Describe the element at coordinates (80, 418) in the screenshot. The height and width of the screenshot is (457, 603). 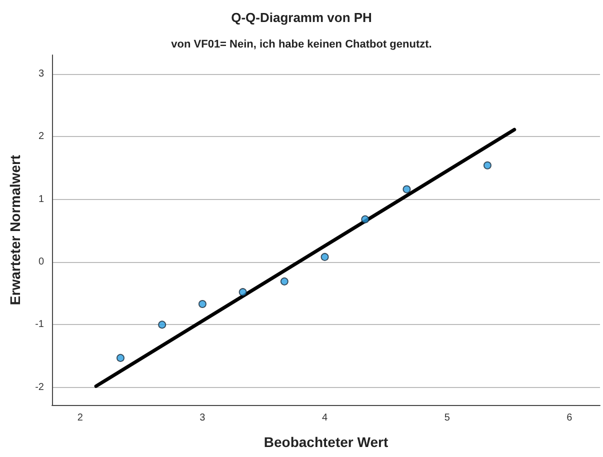
I see `x-tick-label: 2` at that location.